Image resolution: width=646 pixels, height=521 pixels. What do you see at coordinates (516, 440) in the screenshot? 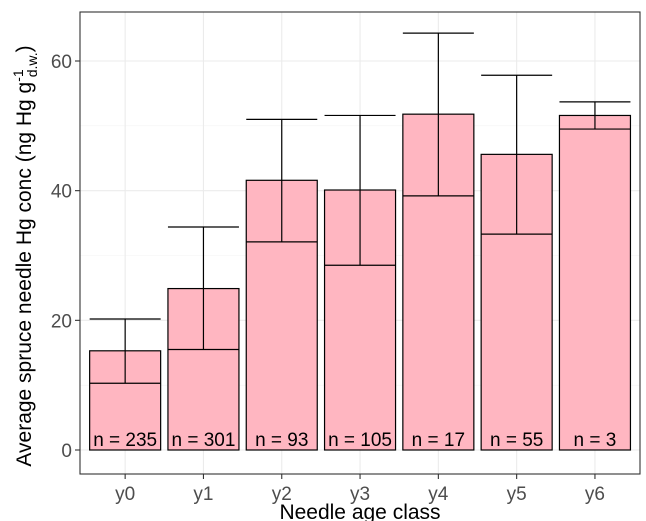
I see `n-label-y5: n = 55` at bounding box center [516, 440].